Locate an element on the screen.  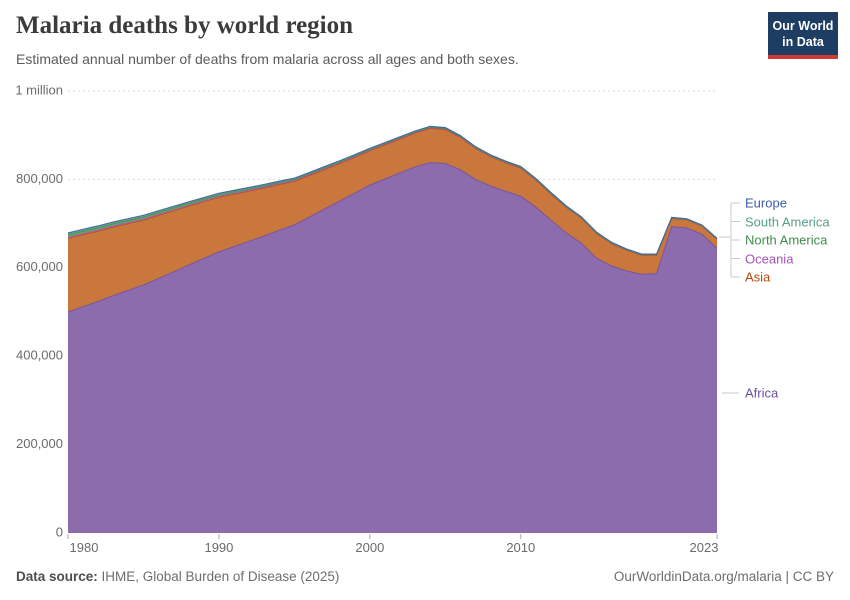
legend-connector-lines is located at coordinates (729, 298).